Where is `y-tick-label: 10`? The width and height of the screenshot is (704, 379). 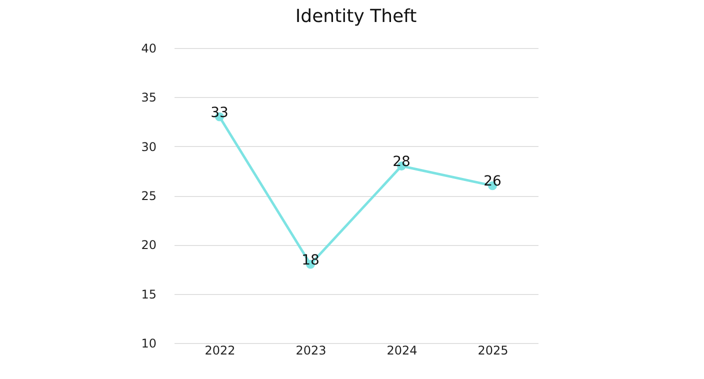 y-tick-label: 10 is located at coordinates (148, 343).